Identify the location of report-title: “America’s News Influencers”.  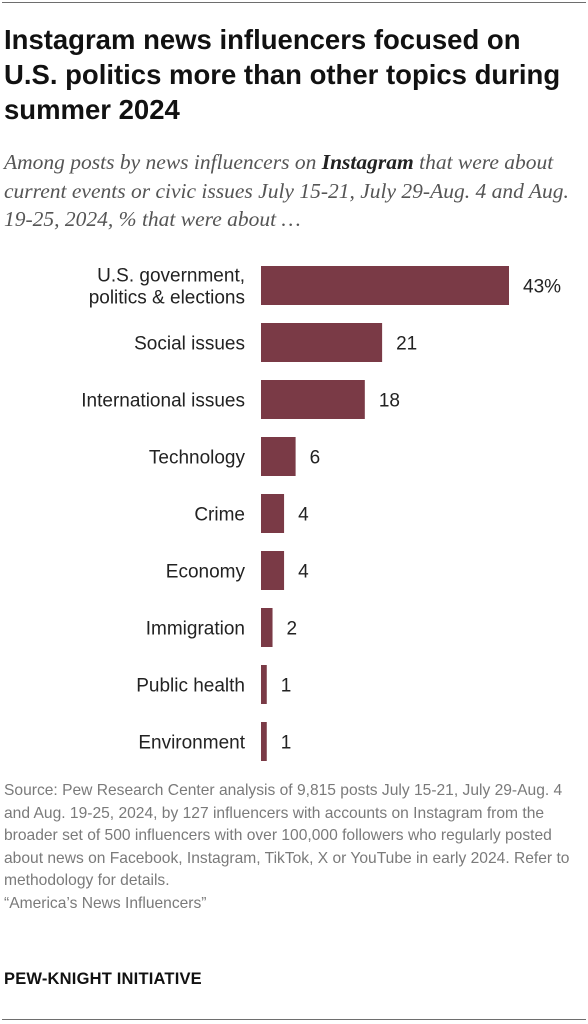
(105, 903).